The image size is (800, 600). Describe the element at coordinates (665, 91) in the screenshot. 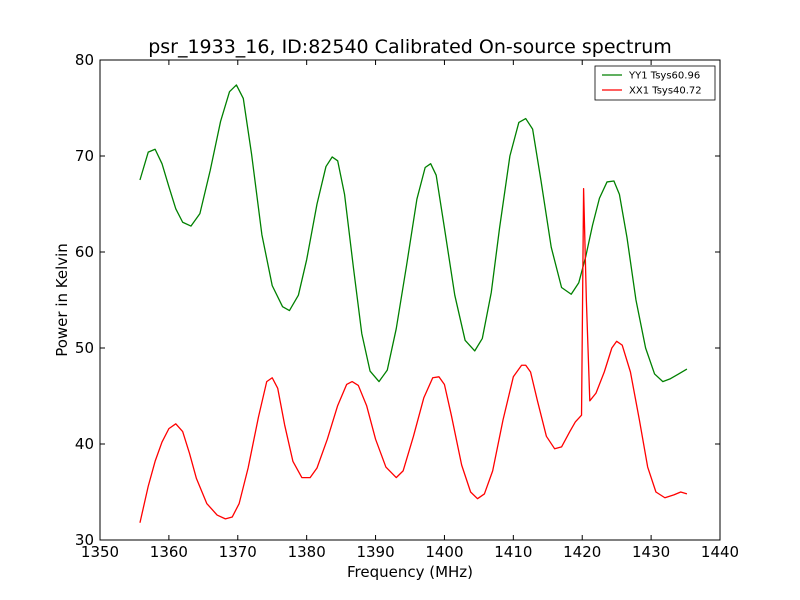

I see `legend-label-xx1: XX1 Tsys40.72` at that location.